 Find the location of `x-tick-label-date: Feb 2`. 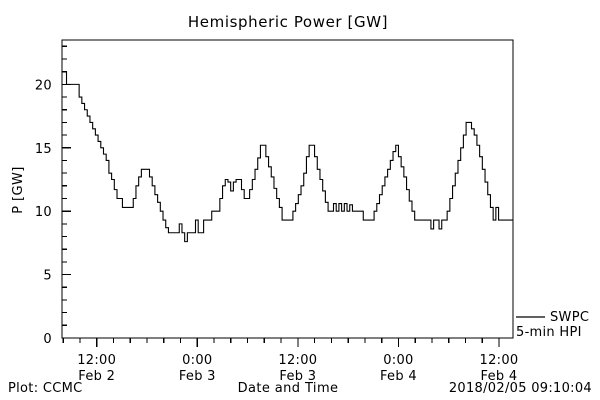

x-tick-label-date: Feb 2 is located at coordinates (96, 376).